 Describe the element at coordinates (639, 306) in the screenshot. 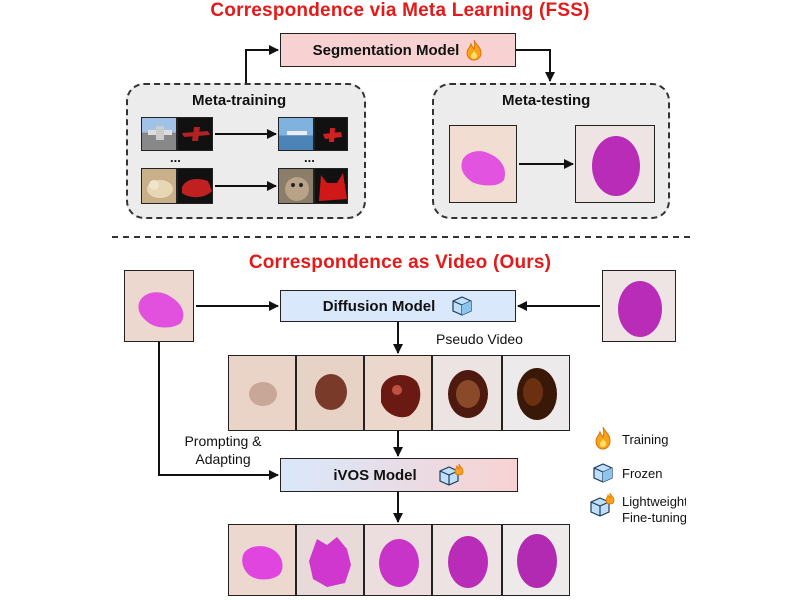

I see `support-mask-bottom` at that location.